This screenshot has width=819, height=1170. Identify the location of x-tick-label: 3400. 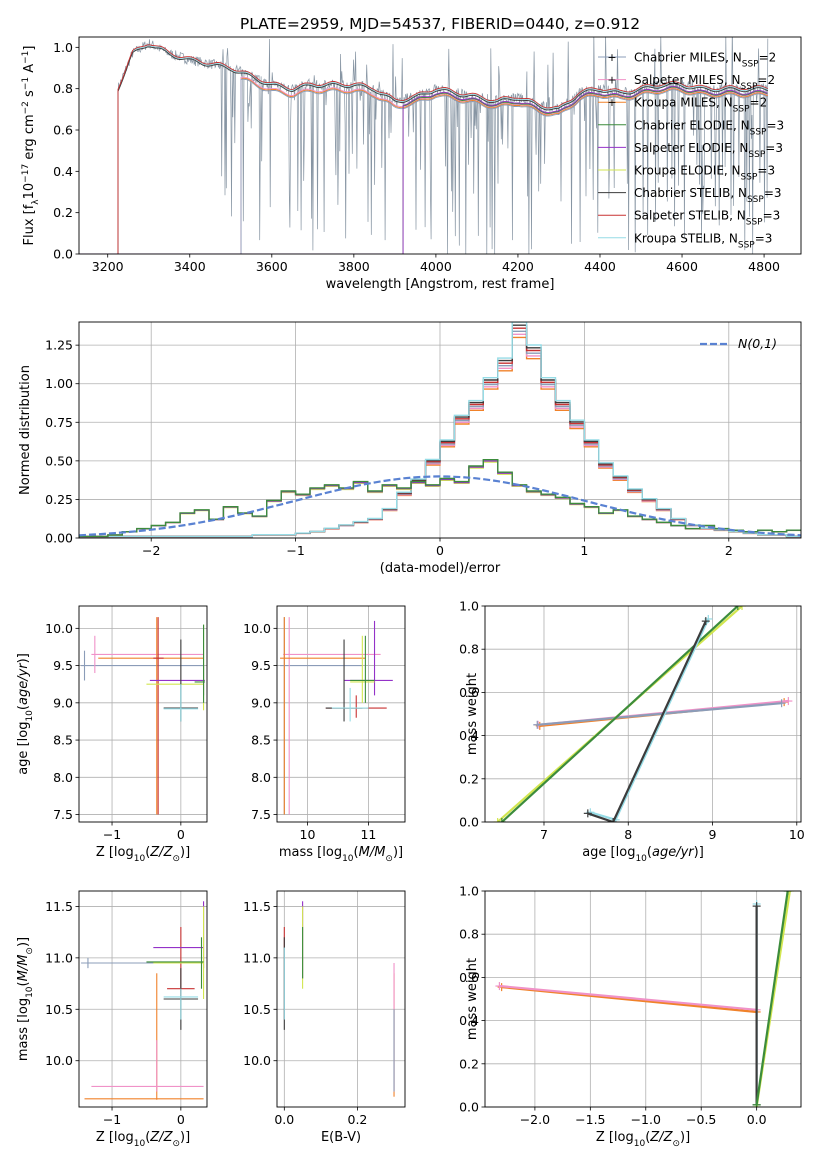
(190, 266).